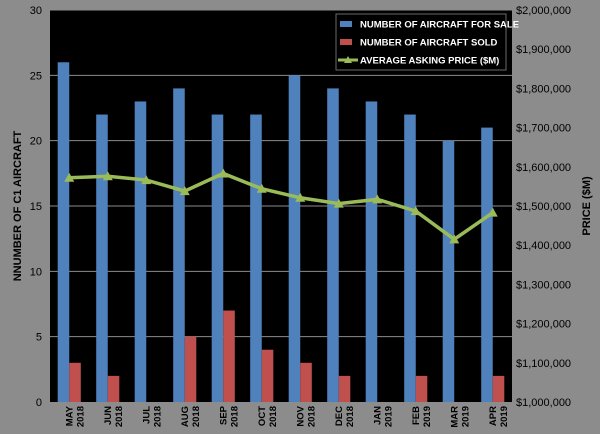 The width and height of the screenshot is (600, 434). I want to click on x-tick-month: DEC, so click(339, 416).